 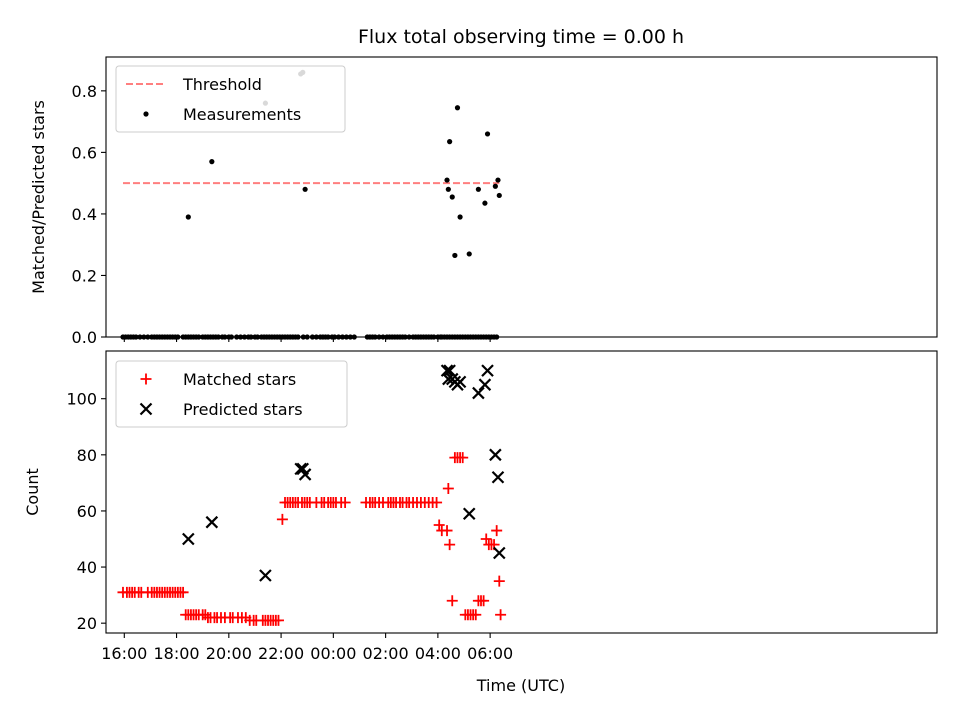 I want to click on ratio-y-tick-label: 0.6, so click(x=84, y=152).